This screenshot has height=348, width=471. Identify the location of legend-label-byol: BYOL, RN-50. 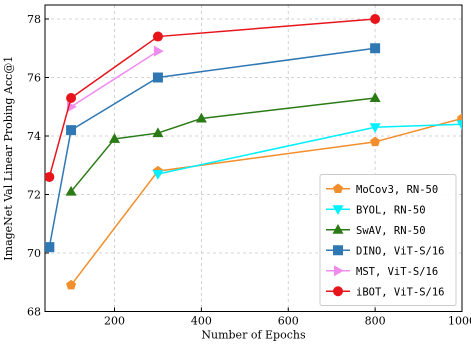
(391, 210).